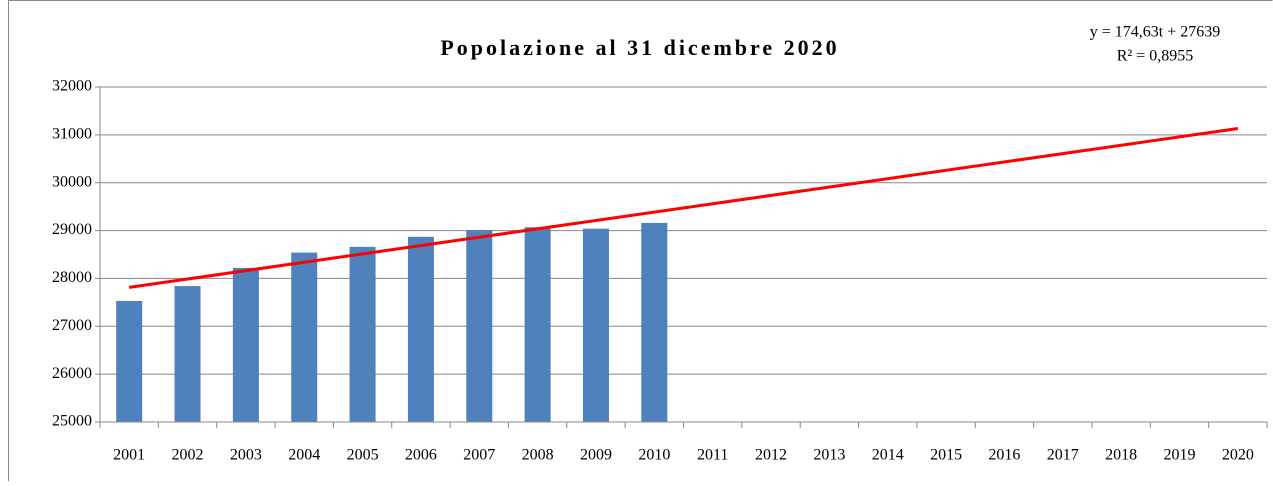  What do you see at coordinates (129, 455) in the screenshot?
I see `x-tick-label: 2001` at bounding box center [129, 455].